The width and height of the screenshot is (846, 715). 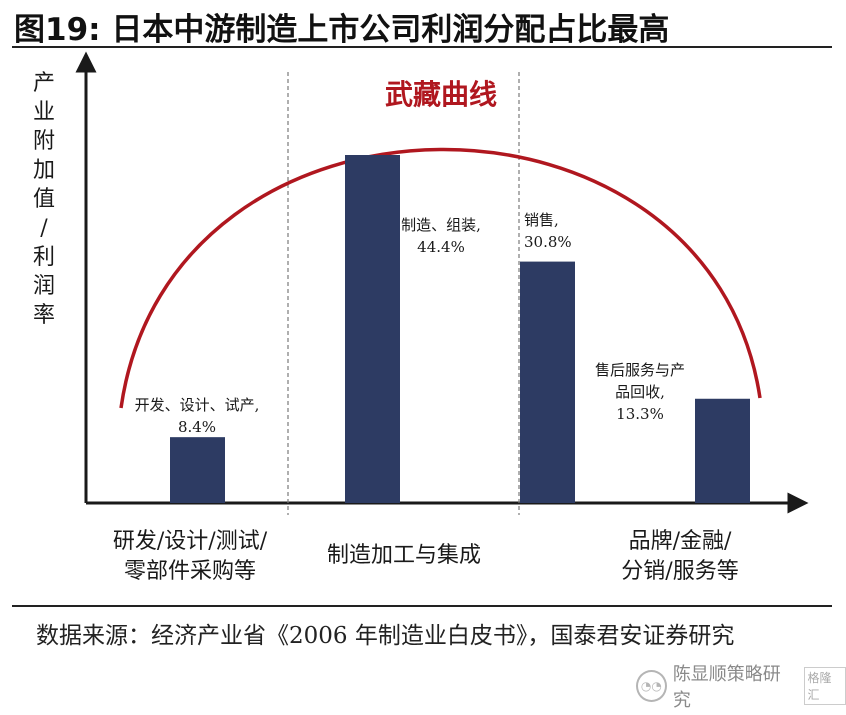 I want to click on bar-label-3: 30.8%, so click(x=548, y=242).